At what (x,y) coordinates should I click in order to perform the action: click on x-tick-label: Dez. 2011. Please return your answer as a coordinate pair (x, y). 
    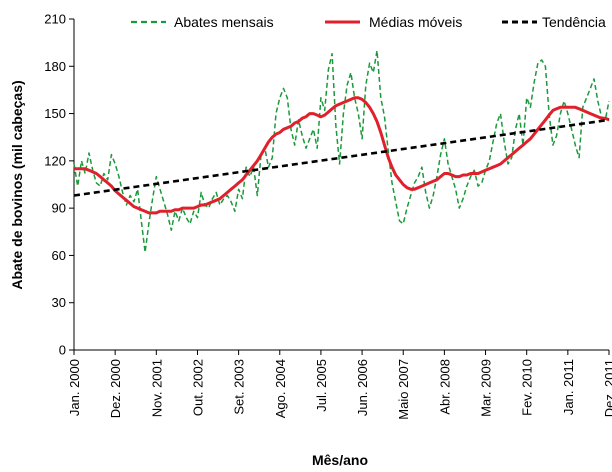
    Looking at the image, I should click on (607, 388).